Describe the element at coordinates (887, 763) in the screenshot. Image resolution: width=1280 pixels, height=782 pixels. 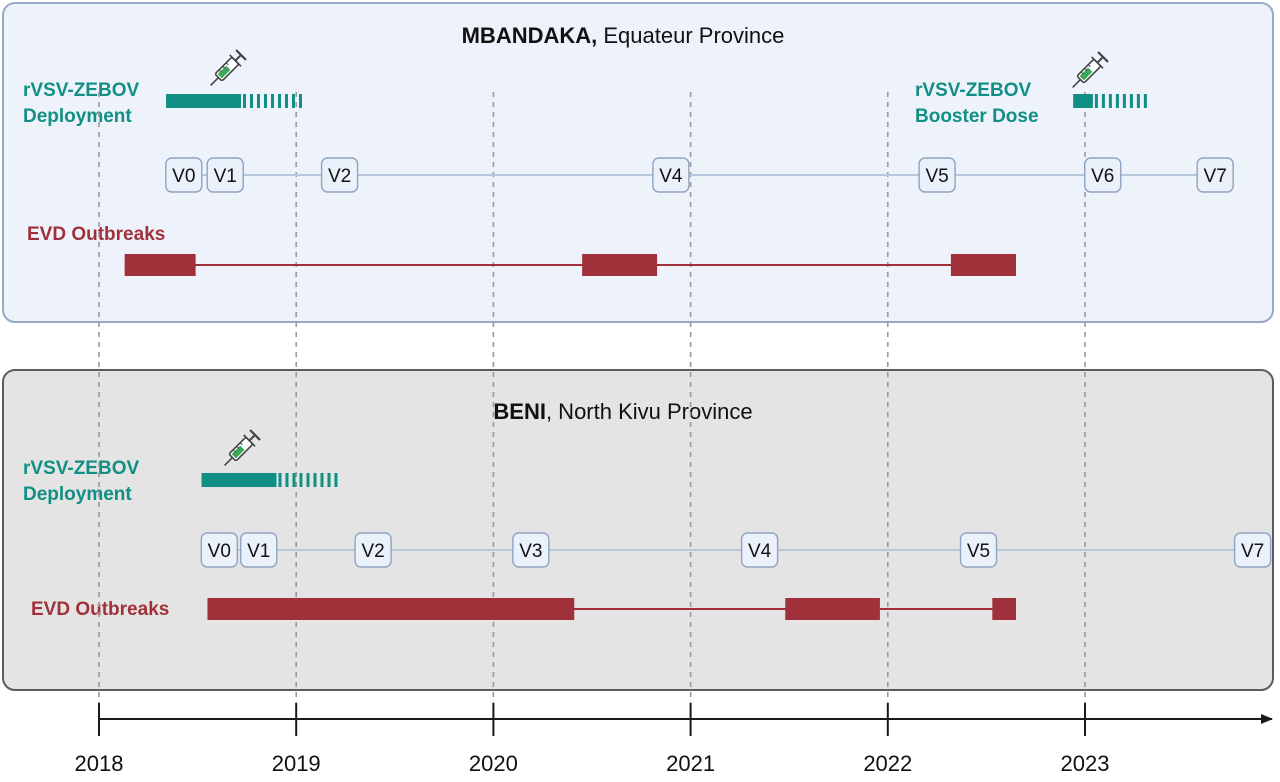
I see `axis-tick-label-2022: 2022` at that location.